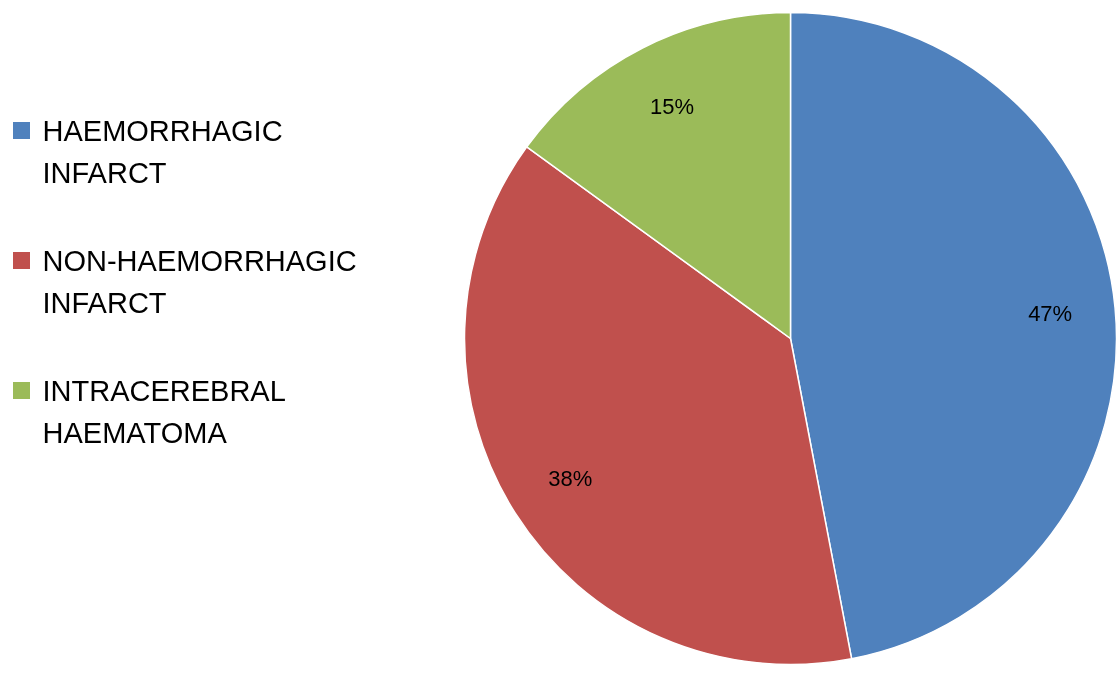  What do you see at coordinates (1050, 314) in the screenshot?
I see `data-label: 47%` at bounding box center [1050, 314].